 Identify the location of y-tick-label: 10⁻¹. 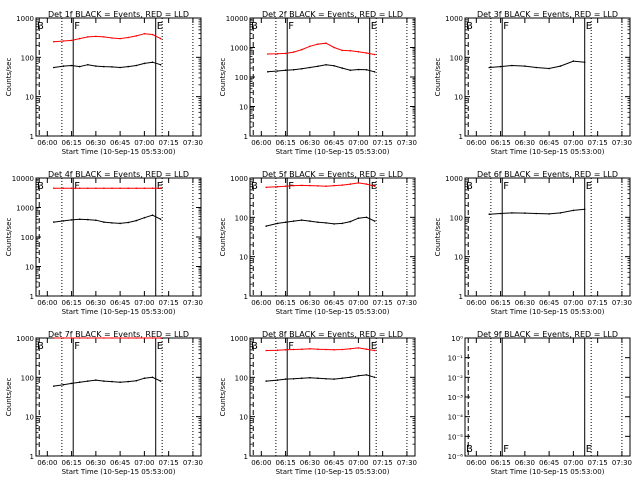
(456, 359).